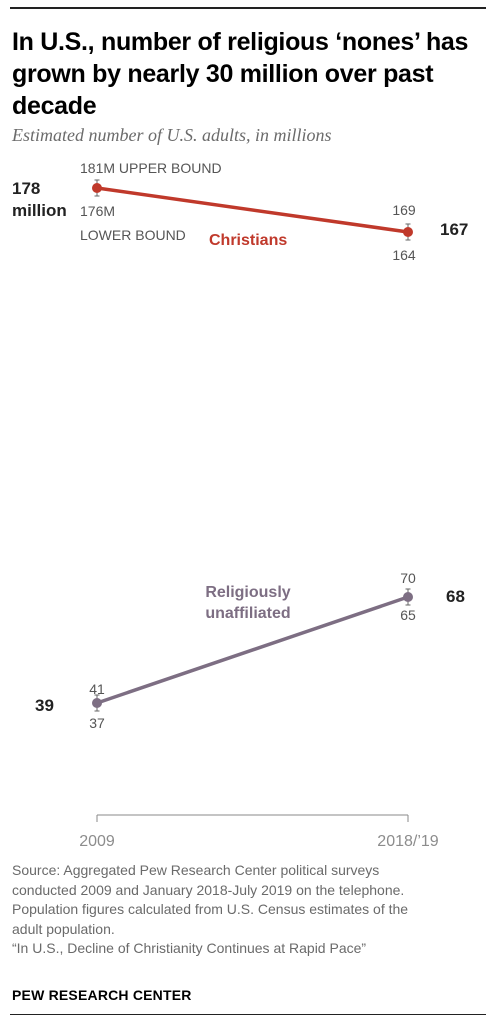 This screenshot has height=1023, width=503. Describe the element at coordinates (97, 723) in the screenshot. I see `lower-bound-label: 37` at that location.